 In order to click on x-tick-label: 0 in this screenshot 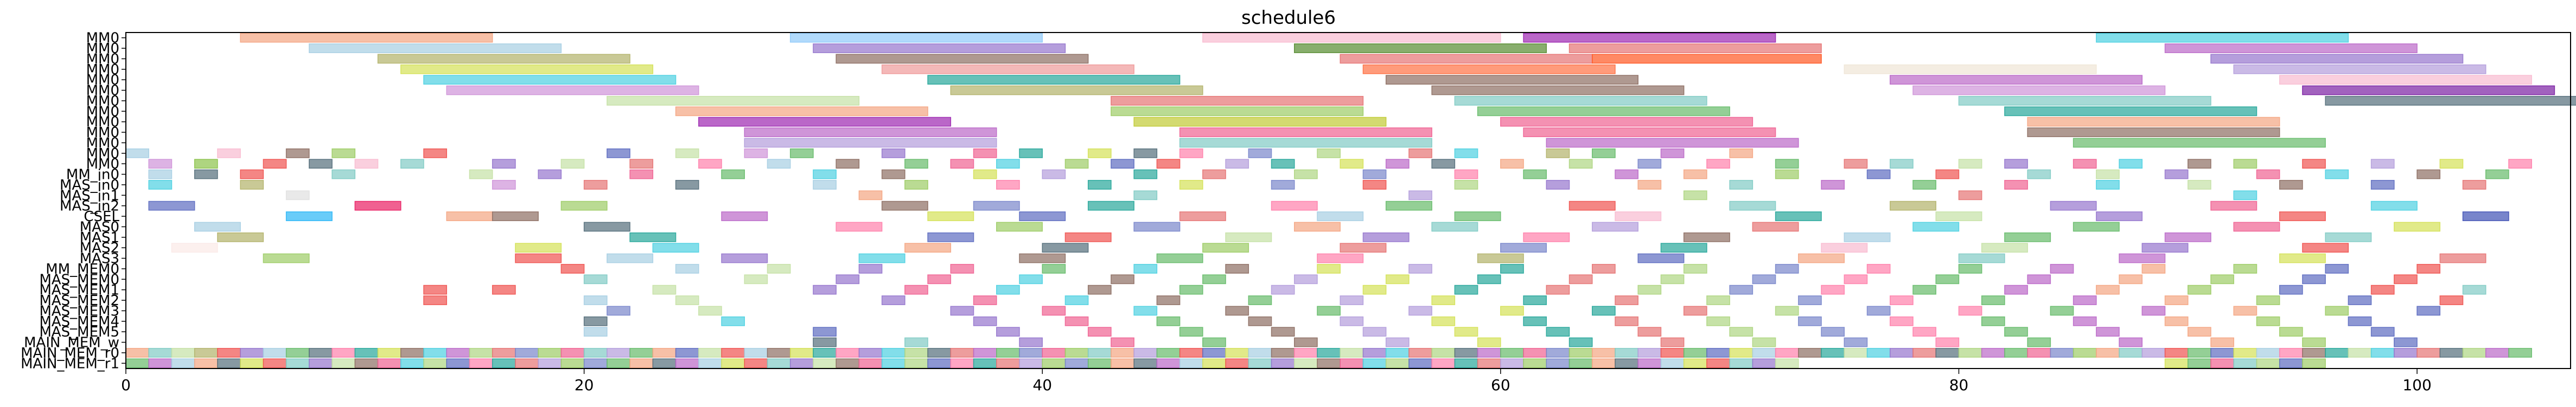, I will do `click(126, 385)`.